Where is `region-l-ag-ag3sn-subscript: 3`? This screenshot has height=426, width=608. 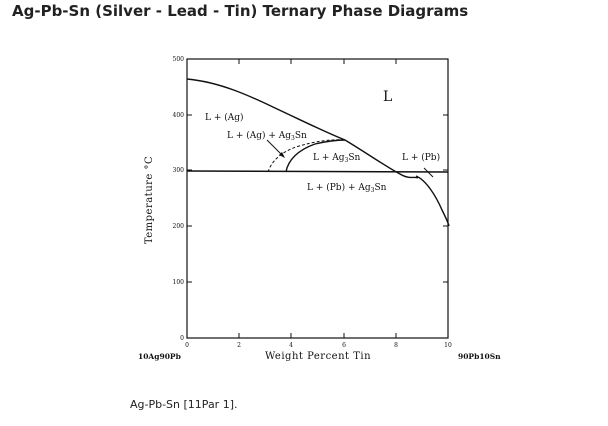
region-l-ag-ag3sn-subscript: 3 is located at coordinates (293, 138).